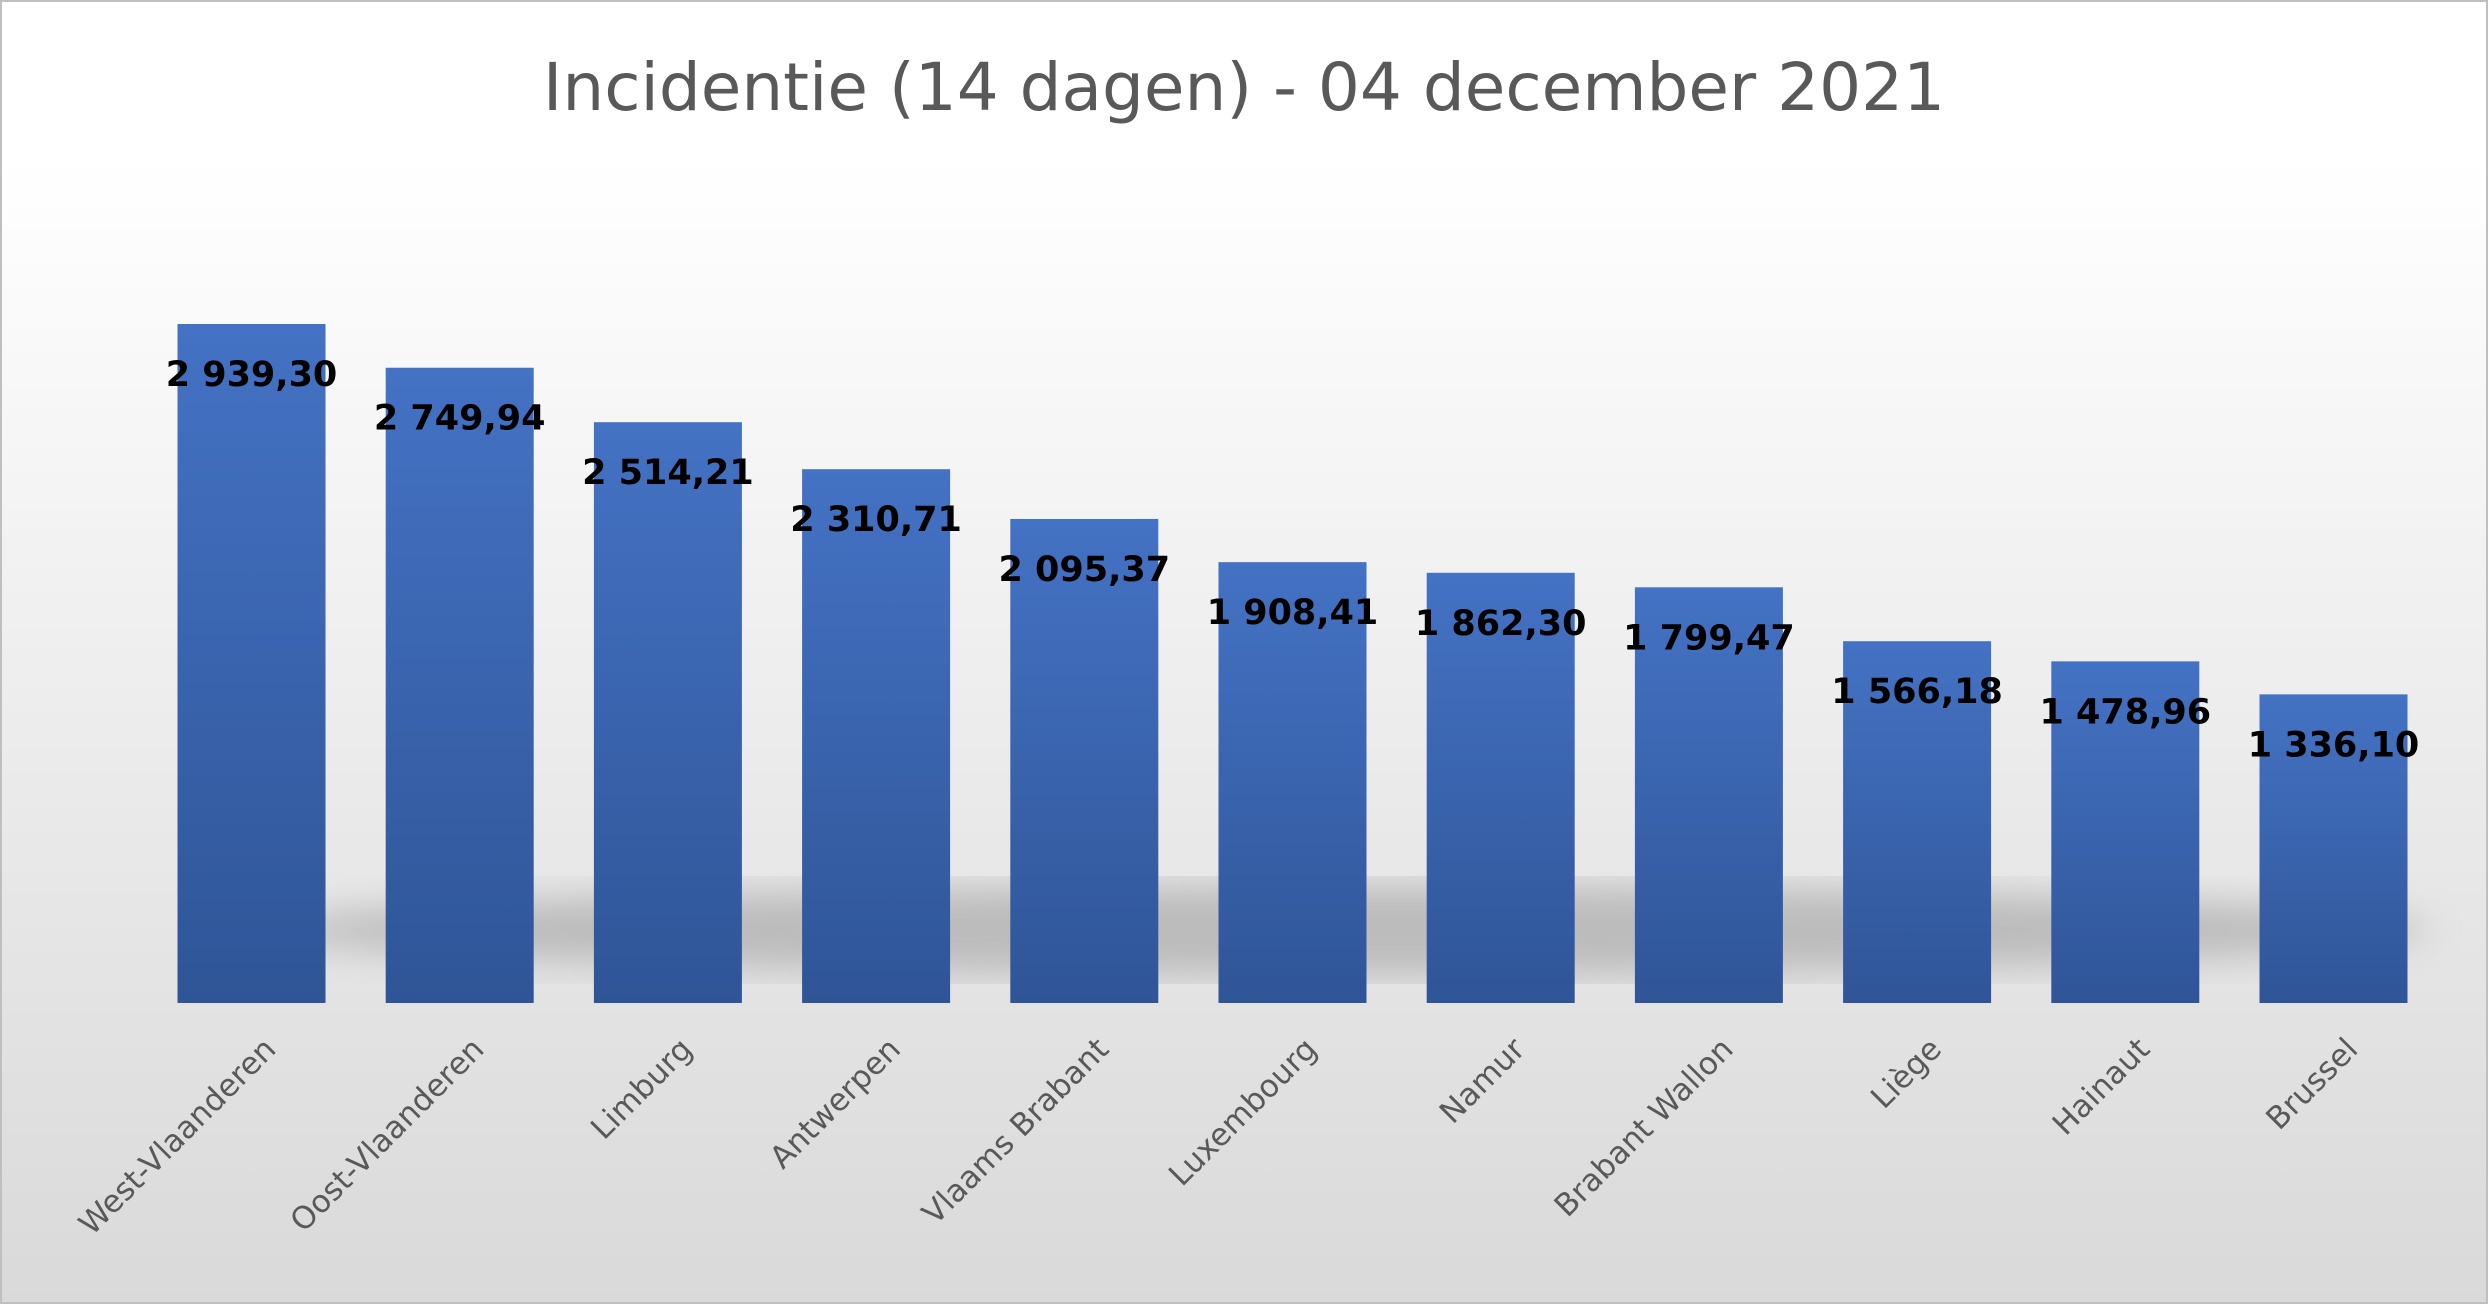 The image size is (2488, 1304). What do you see at coordinates (668, 473) in the screenshot?
I see `data-label: 2 514,21` at bounding box center [668, 473].